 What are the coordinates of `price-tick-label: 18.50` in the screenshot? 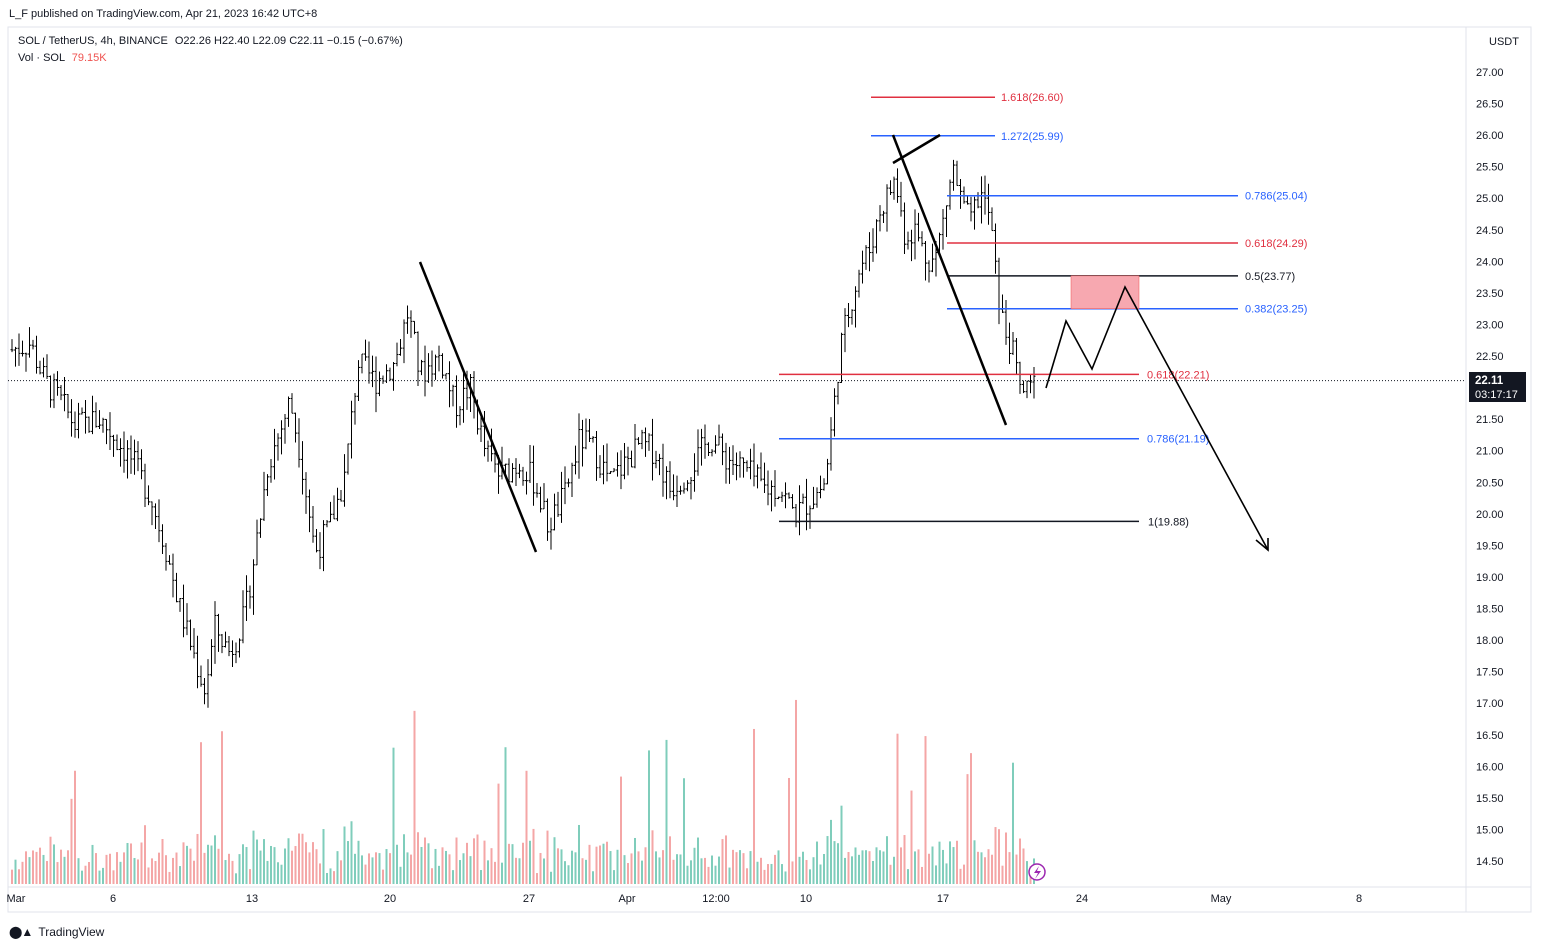 It's located at (1490, 610).